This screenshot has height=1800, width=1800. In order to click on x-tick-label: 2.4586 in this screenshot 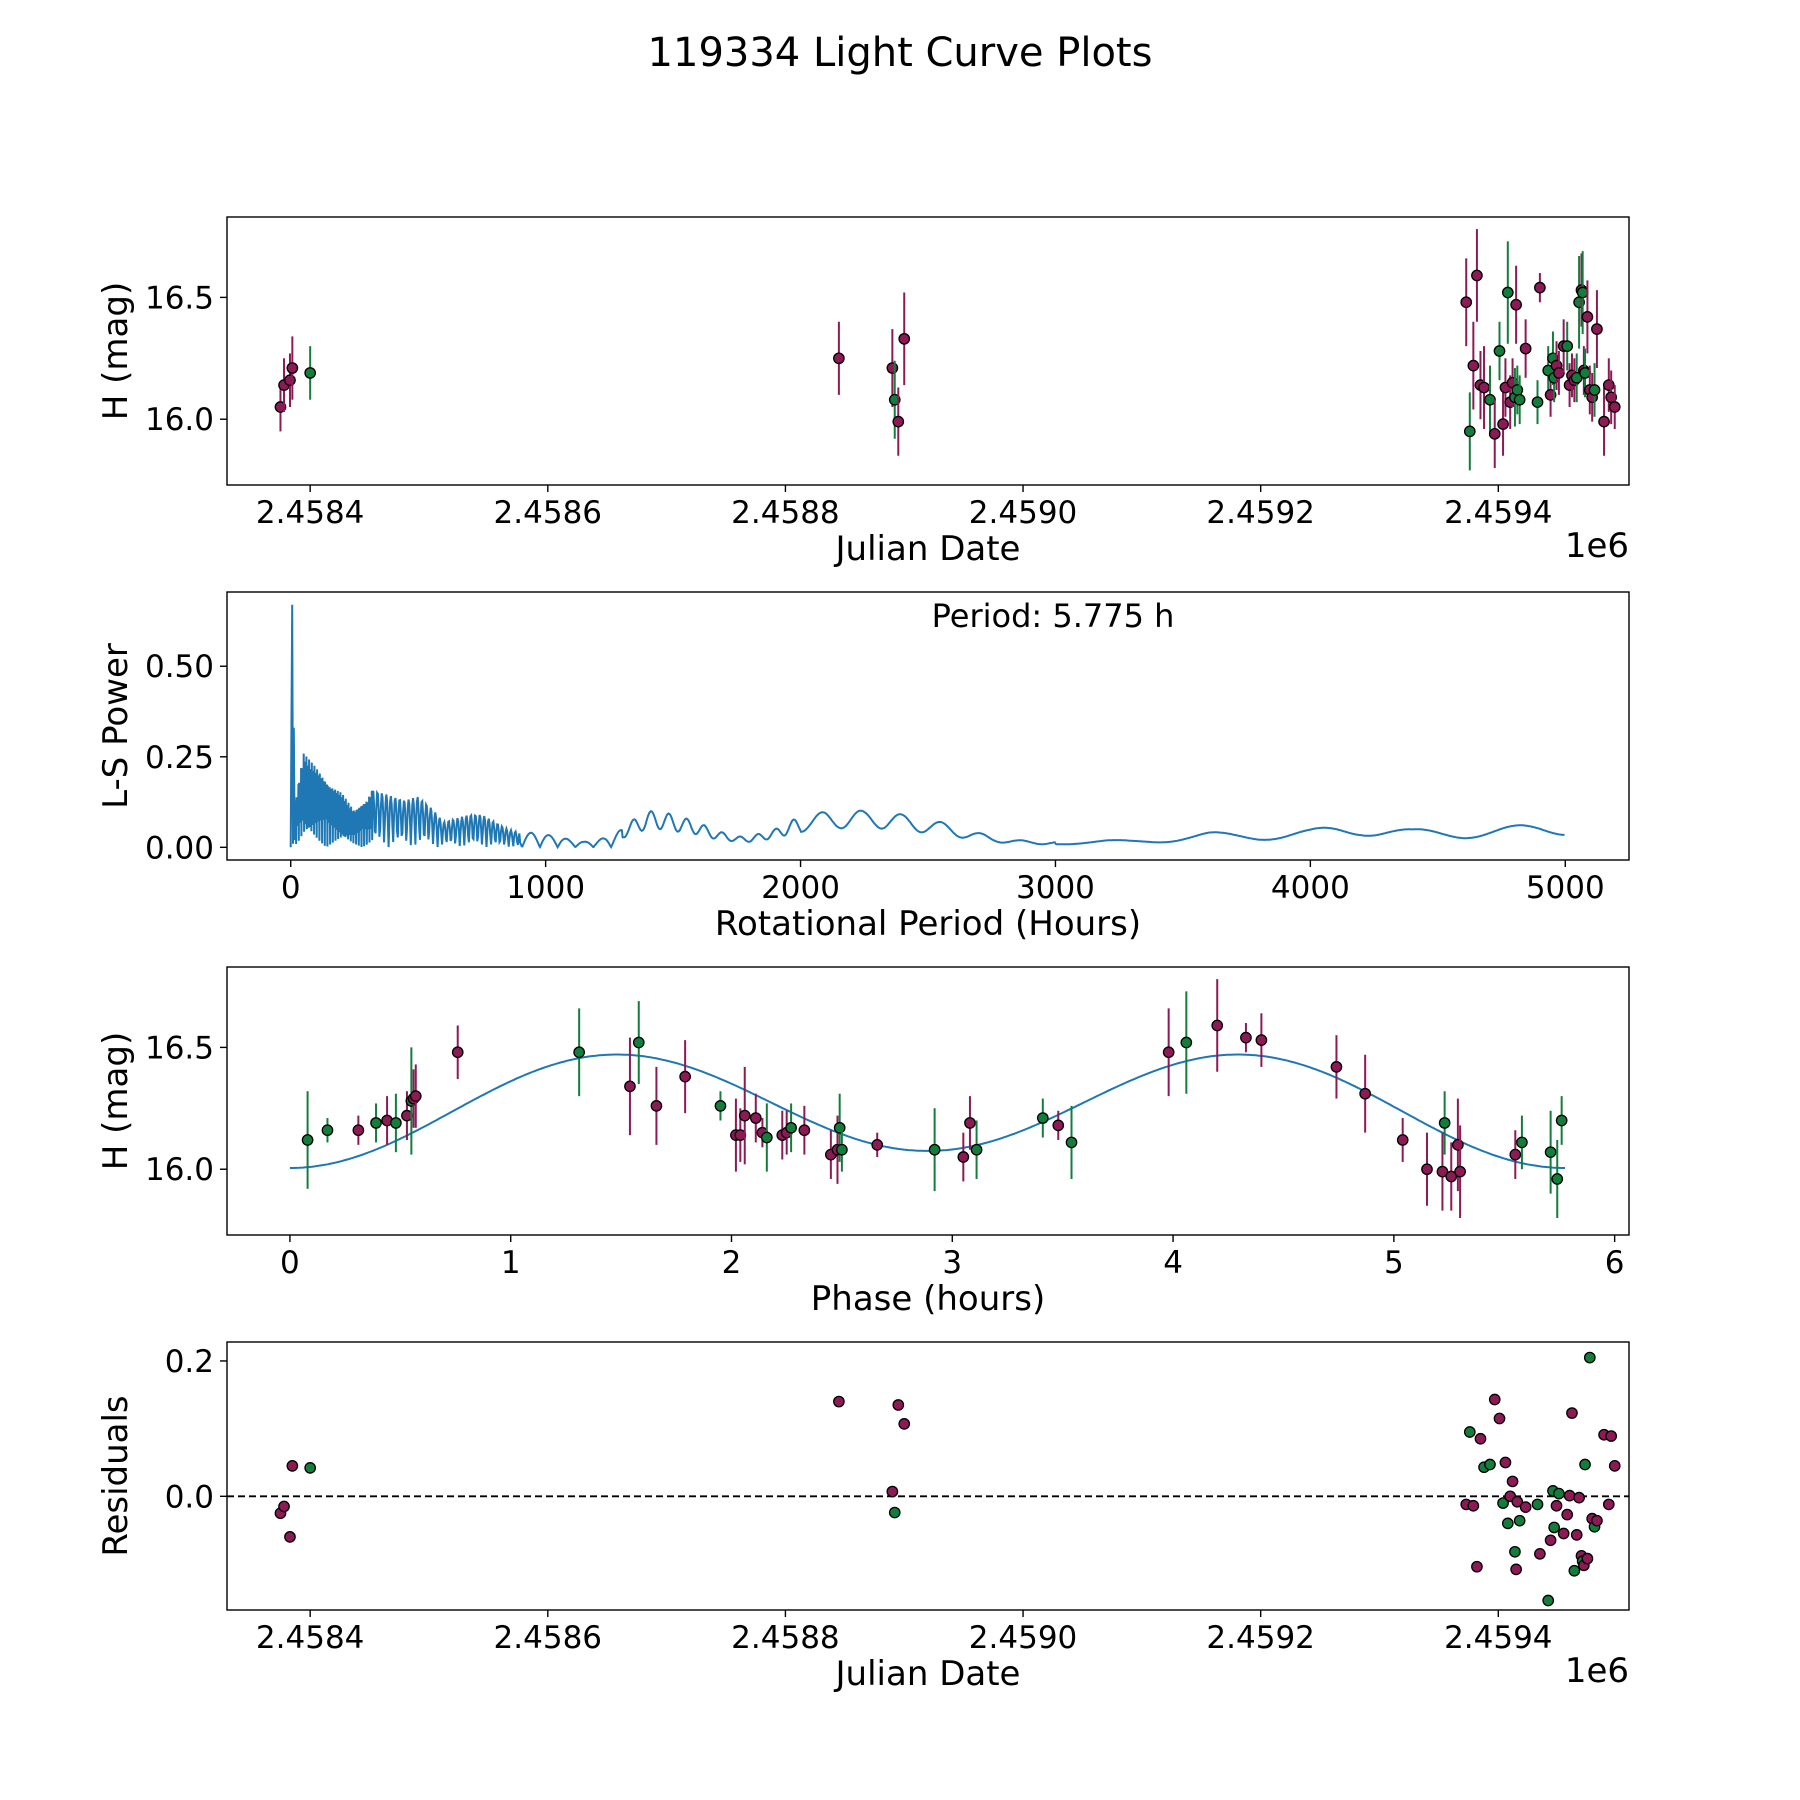, I will do `click(548, 1638)`.